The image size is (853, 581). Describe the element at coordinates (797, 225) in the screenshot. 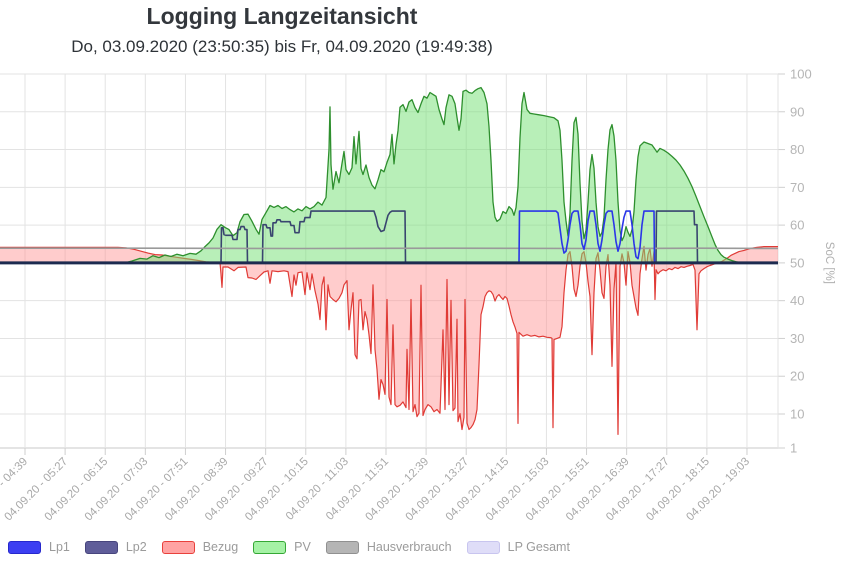

I see `y-tick-label: 60` at that location.